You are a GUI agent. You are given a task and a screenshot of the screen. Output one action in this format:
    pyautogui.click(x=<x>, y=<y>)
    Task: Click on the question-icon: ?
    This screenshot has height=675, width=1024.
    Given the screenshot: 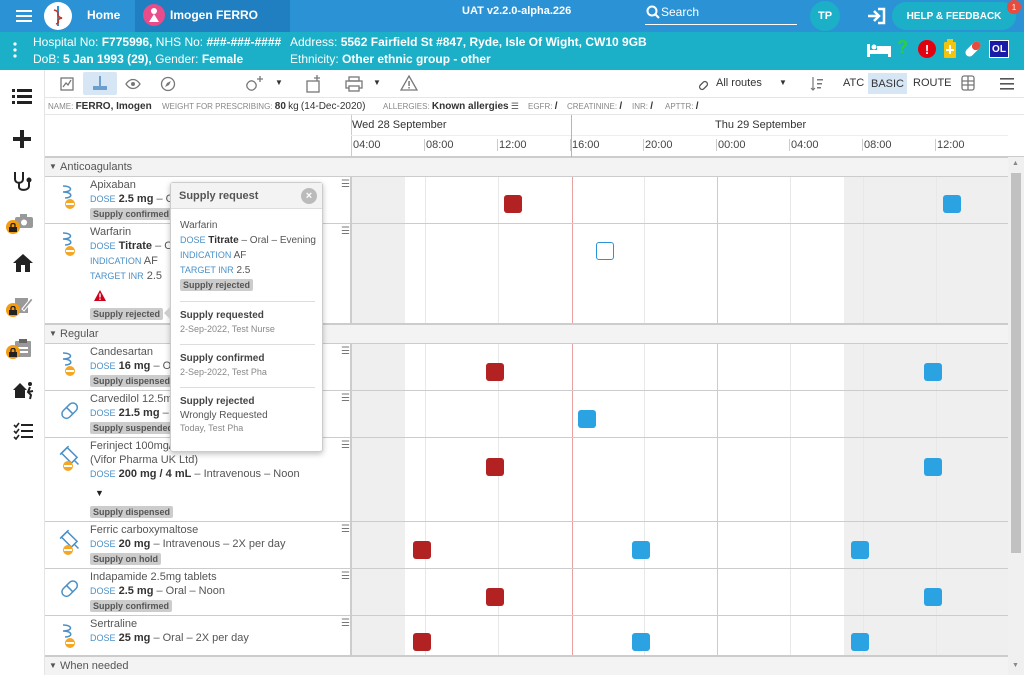 What is the action you would take?
    pyautogui.click(x=902, y=47)
    